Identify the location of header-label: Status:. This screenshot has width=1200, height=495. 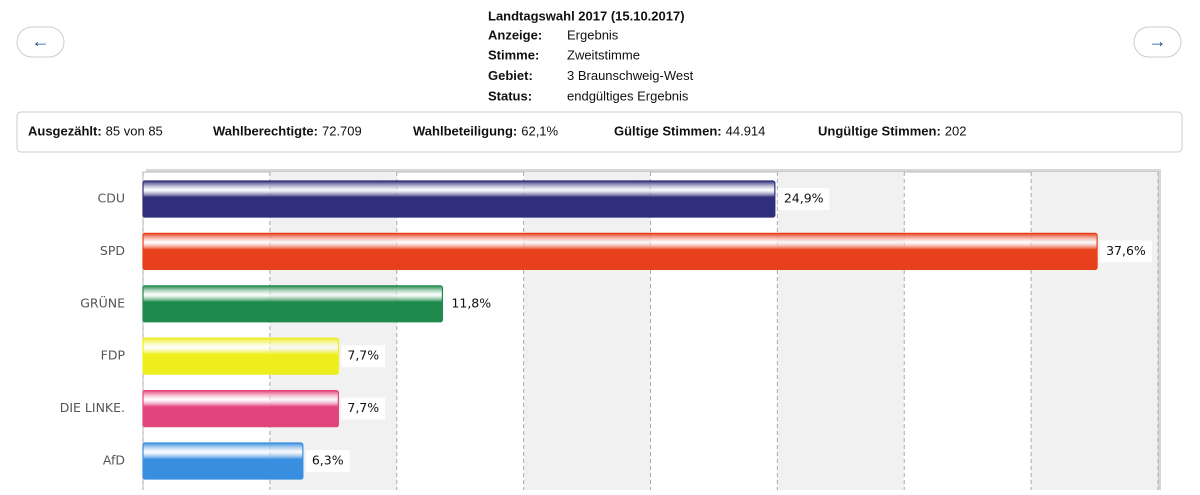
(510, 95).